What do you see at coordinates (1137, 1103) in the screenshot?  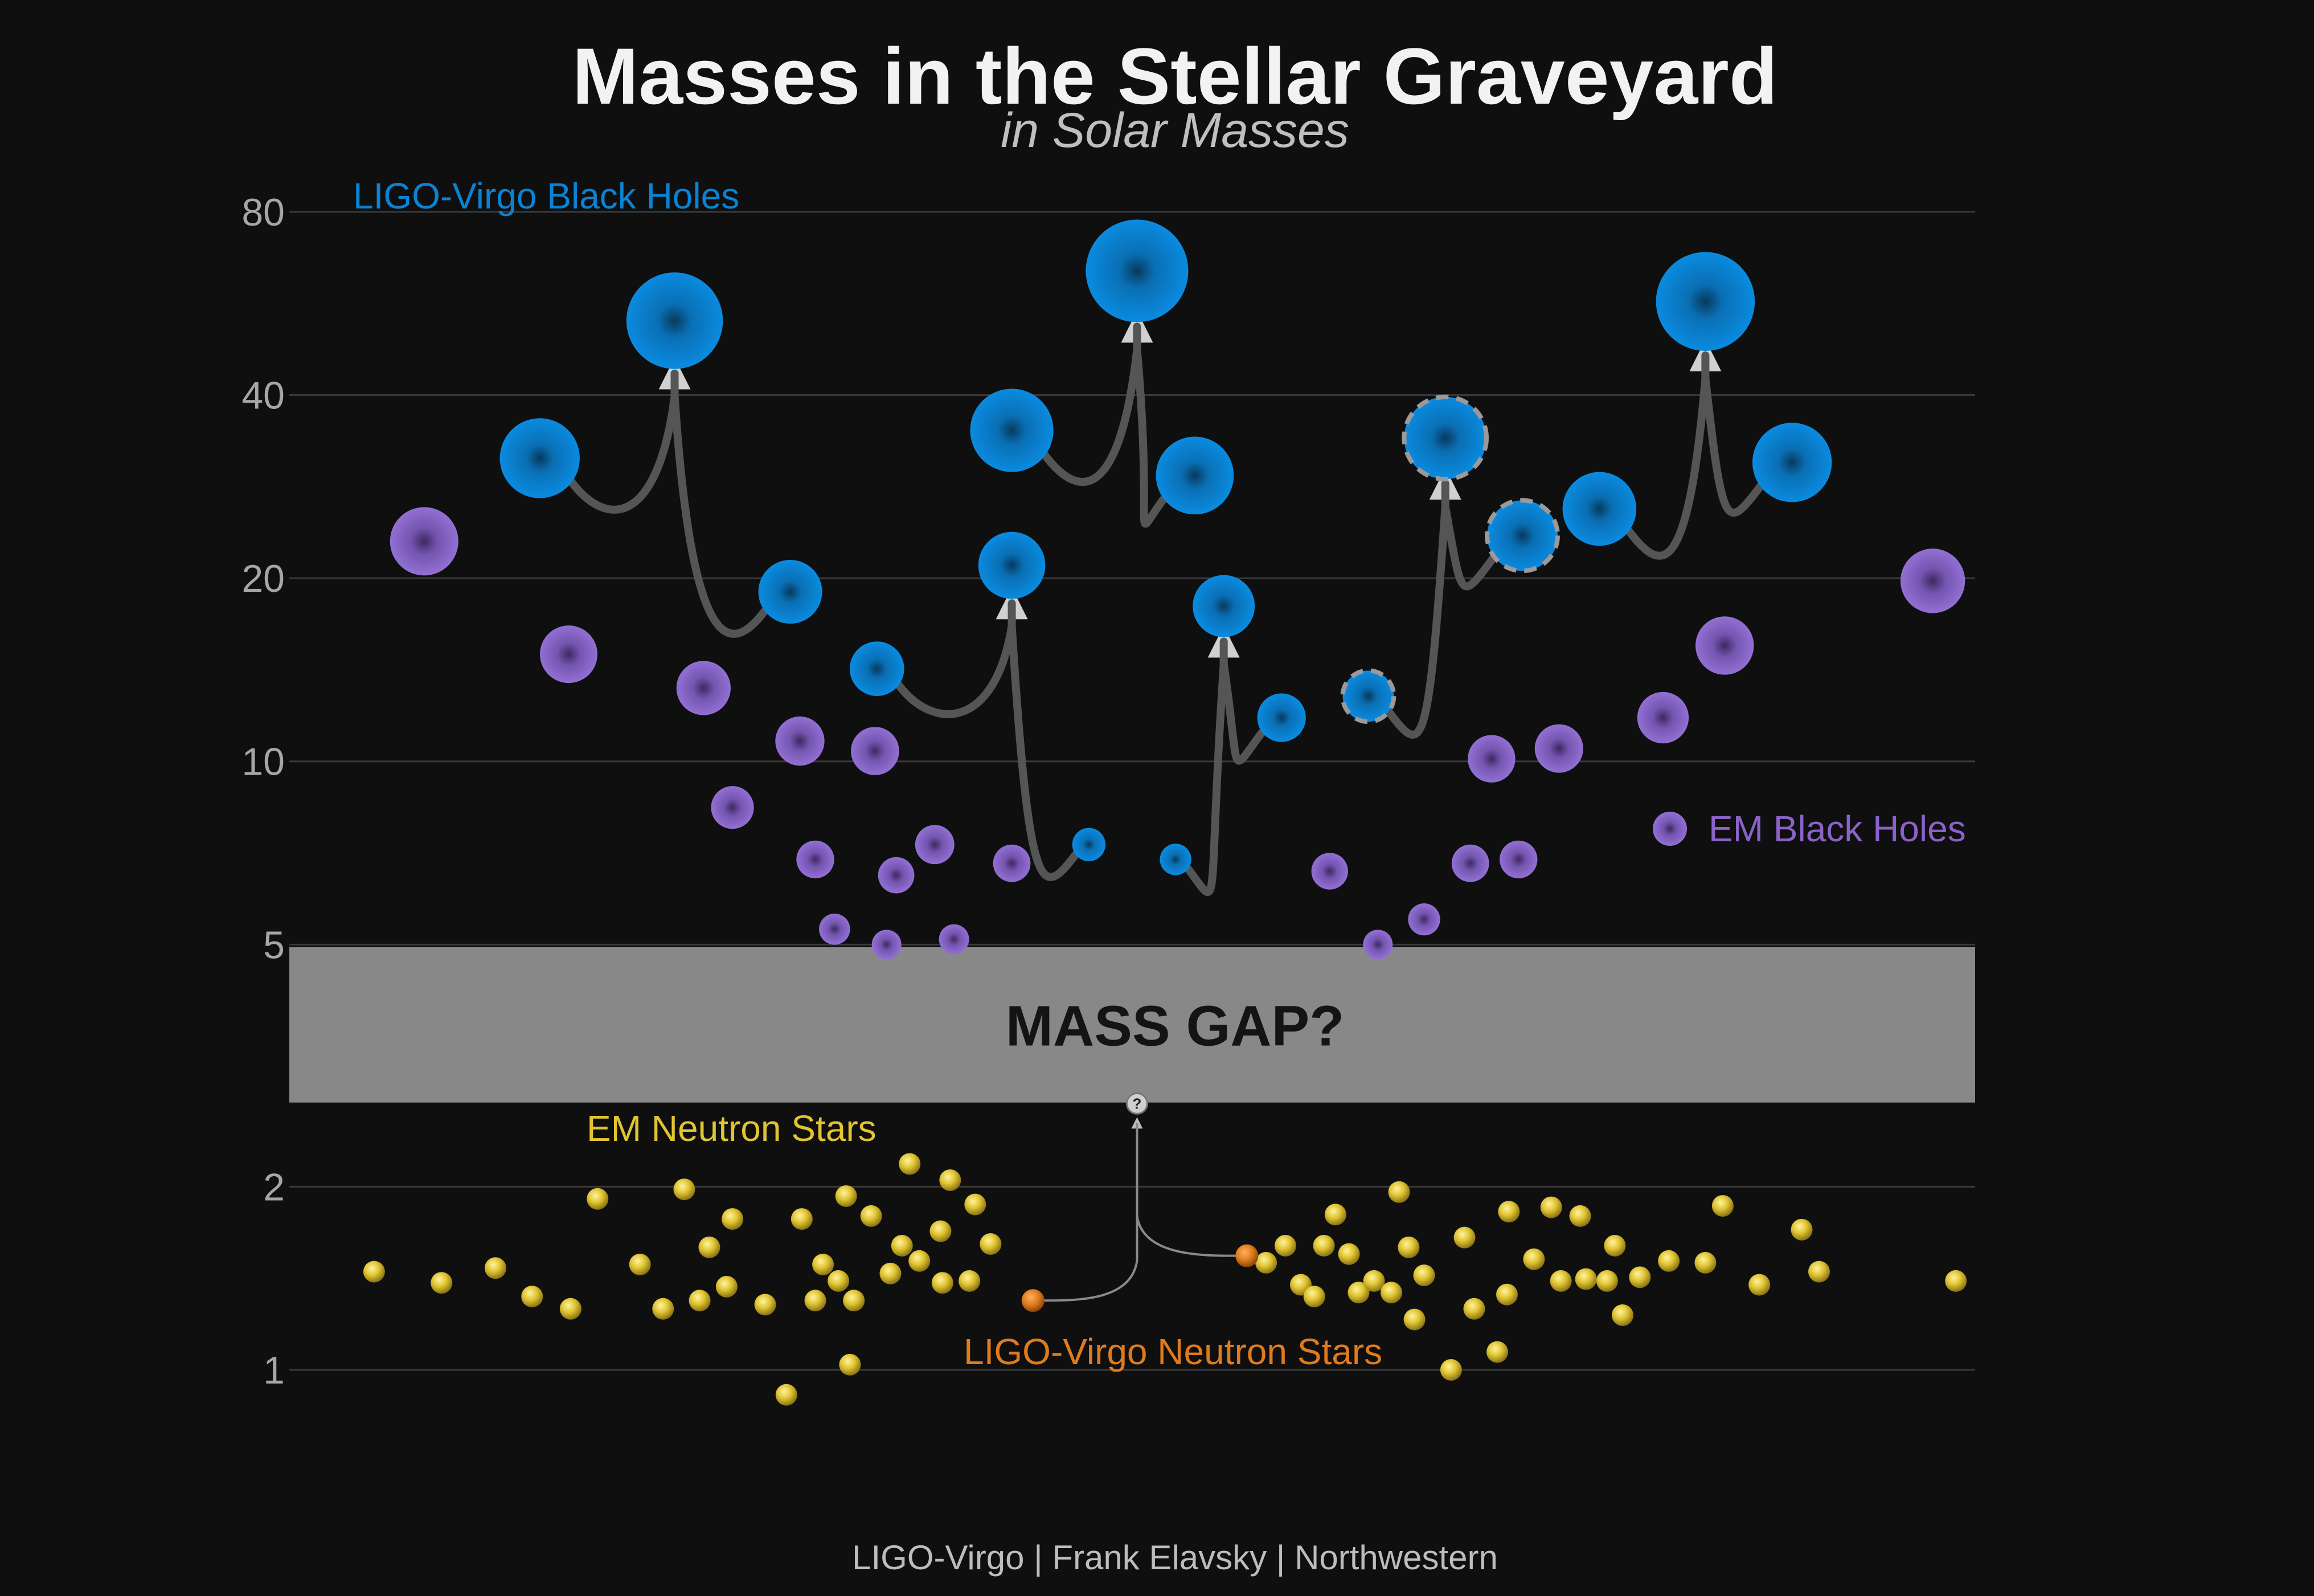 I see `unknown-remnant-label: ?` at bounding box center [1137, 1103].